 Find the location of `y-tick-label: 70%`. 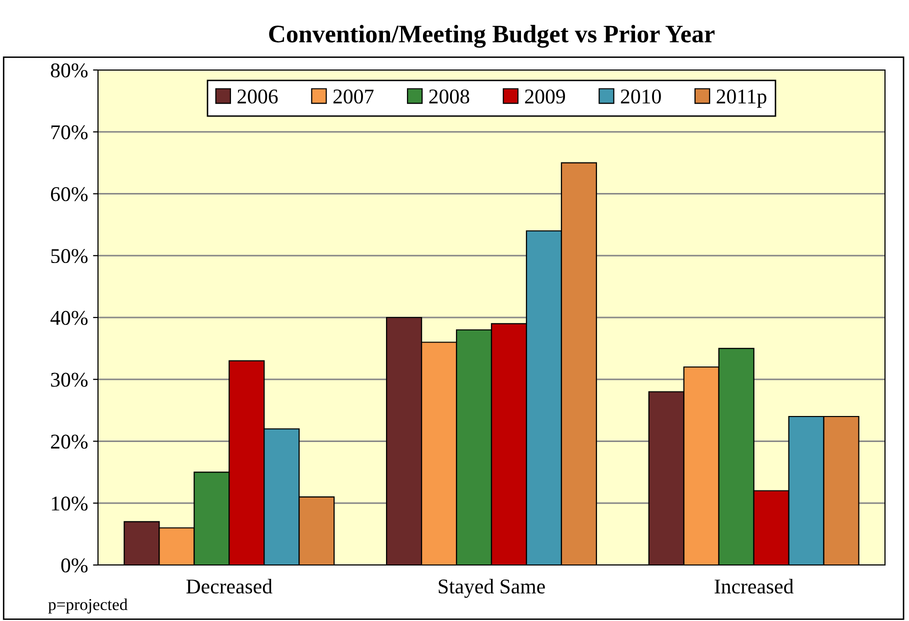

y-tick-label: 70% is located at coordinates (69, 132).